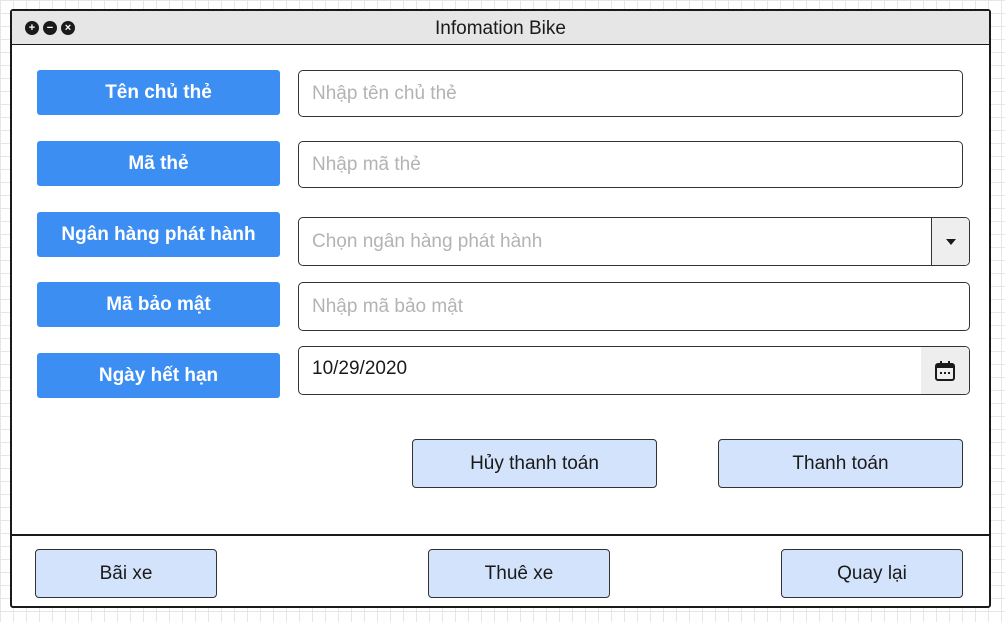 The height and width of the screenshot is (622, 1005). Describe the element at coordinates (32, 28) in the screenshot. I see `plus-circle-icon: +` at that location.